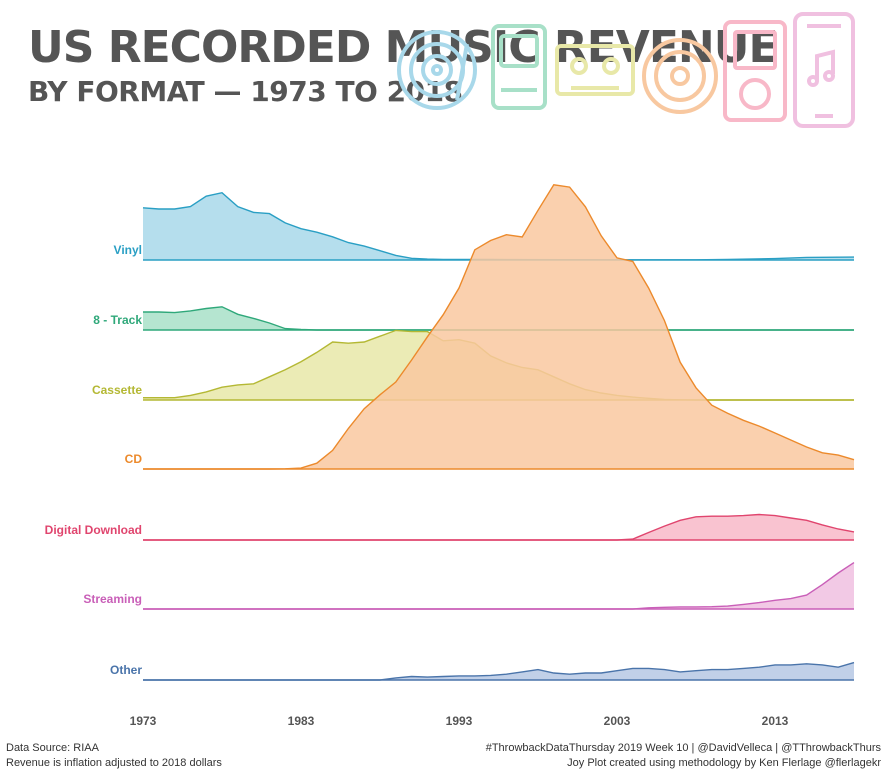 The width and height of the screenshot is (888, 775). What do you see at coordinates (143, 721) in the screenshot?
I see `x-tick-label: 1973` at bounding box center [143, 721].